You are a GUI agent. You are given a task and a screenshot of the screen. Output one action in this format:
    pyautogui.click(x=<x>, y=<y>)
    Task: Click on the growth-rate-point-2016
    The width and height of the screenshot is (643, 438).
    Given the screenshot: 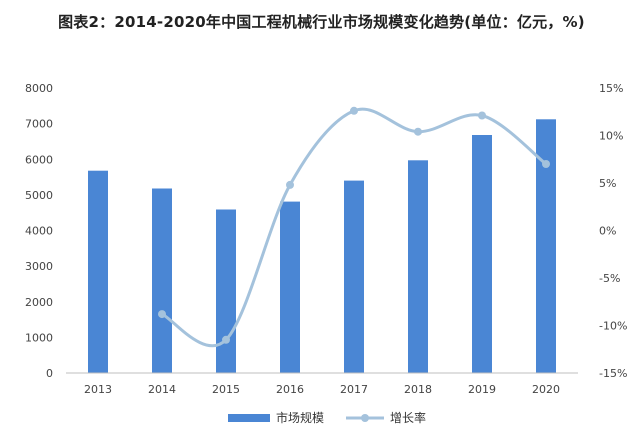 What is the action you would take?
    pyautogui.click(x=290, y=184)
    